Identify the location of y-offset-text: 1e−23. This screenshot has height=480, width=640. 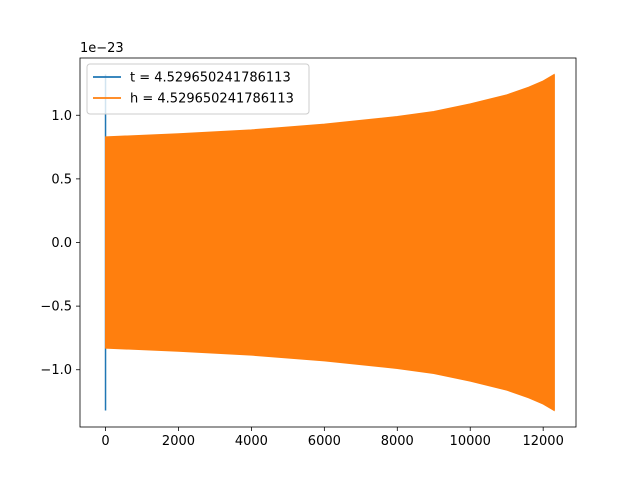
(102, 48).